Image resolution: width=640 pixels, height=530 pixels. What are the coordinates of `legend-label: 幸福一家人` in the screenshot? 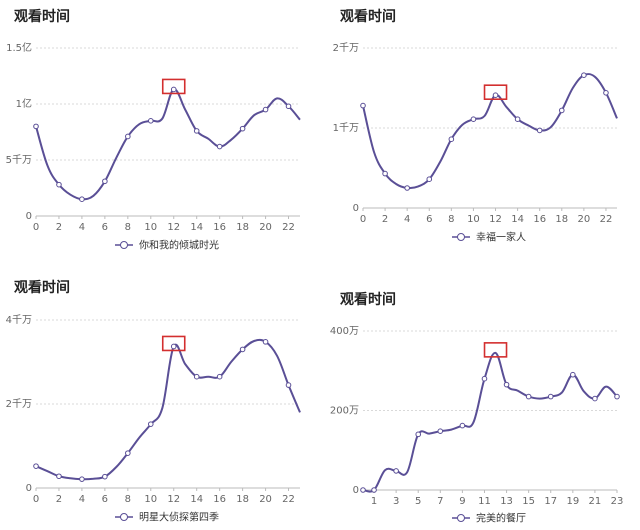 It's located at (501, 237).